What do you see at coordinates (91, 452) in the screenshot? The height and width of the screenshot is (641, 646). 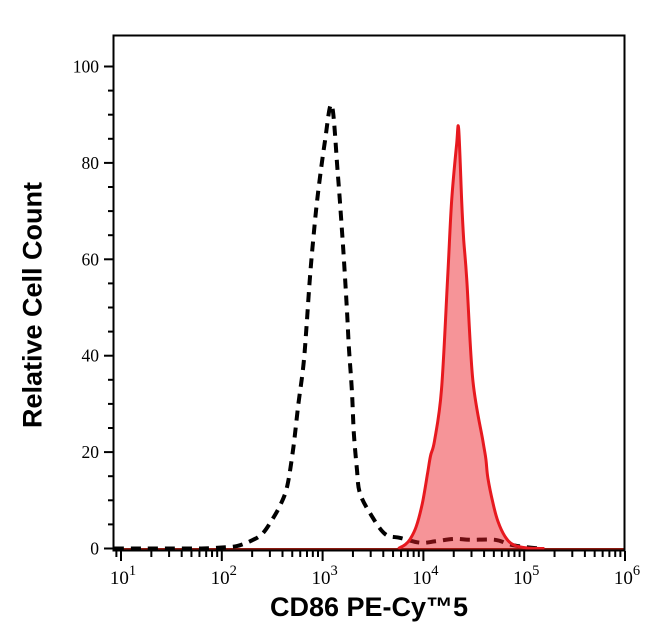 I see `y-tick-label: 20` at bounding box center [91, 452].